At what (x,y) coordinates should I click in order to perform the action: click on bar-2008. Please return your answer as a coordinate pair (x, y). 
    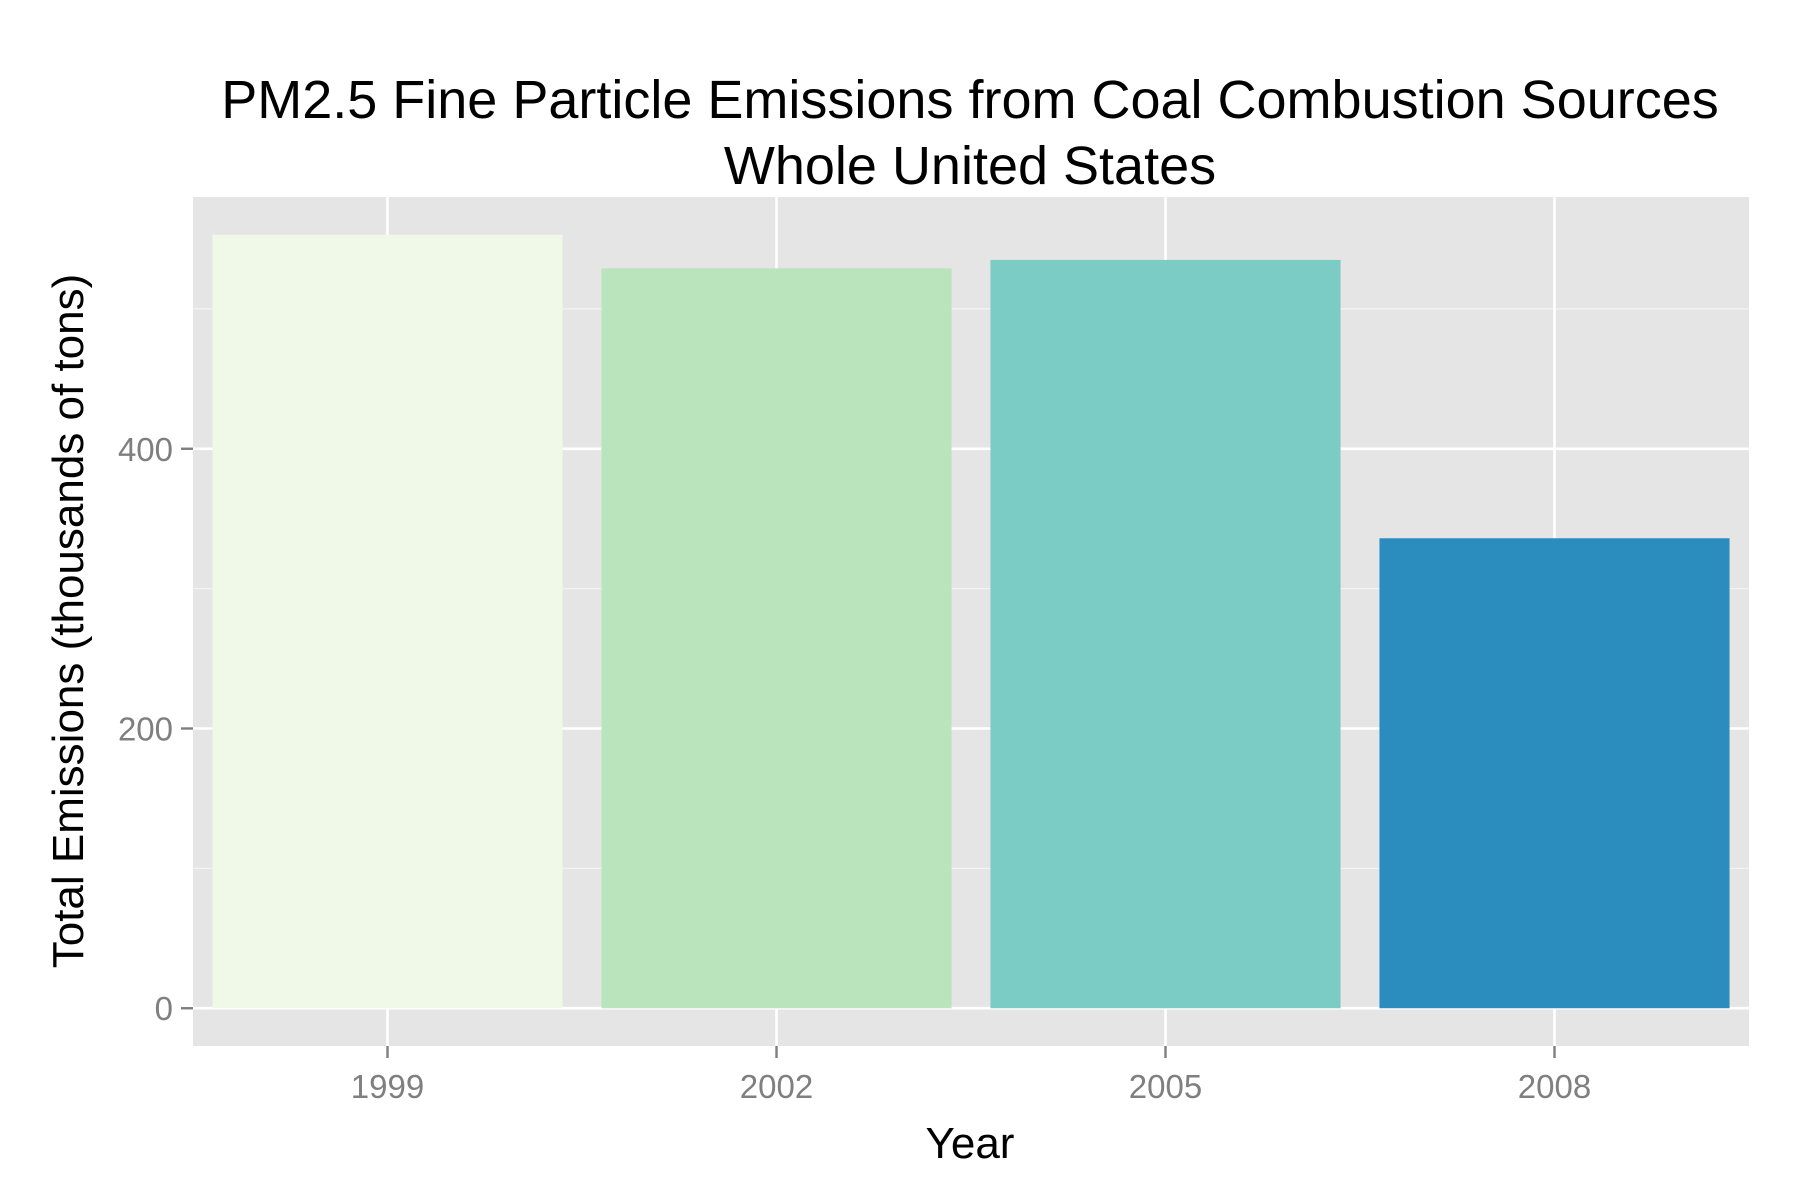
    Looking at the image, I should click on (1554, 773).